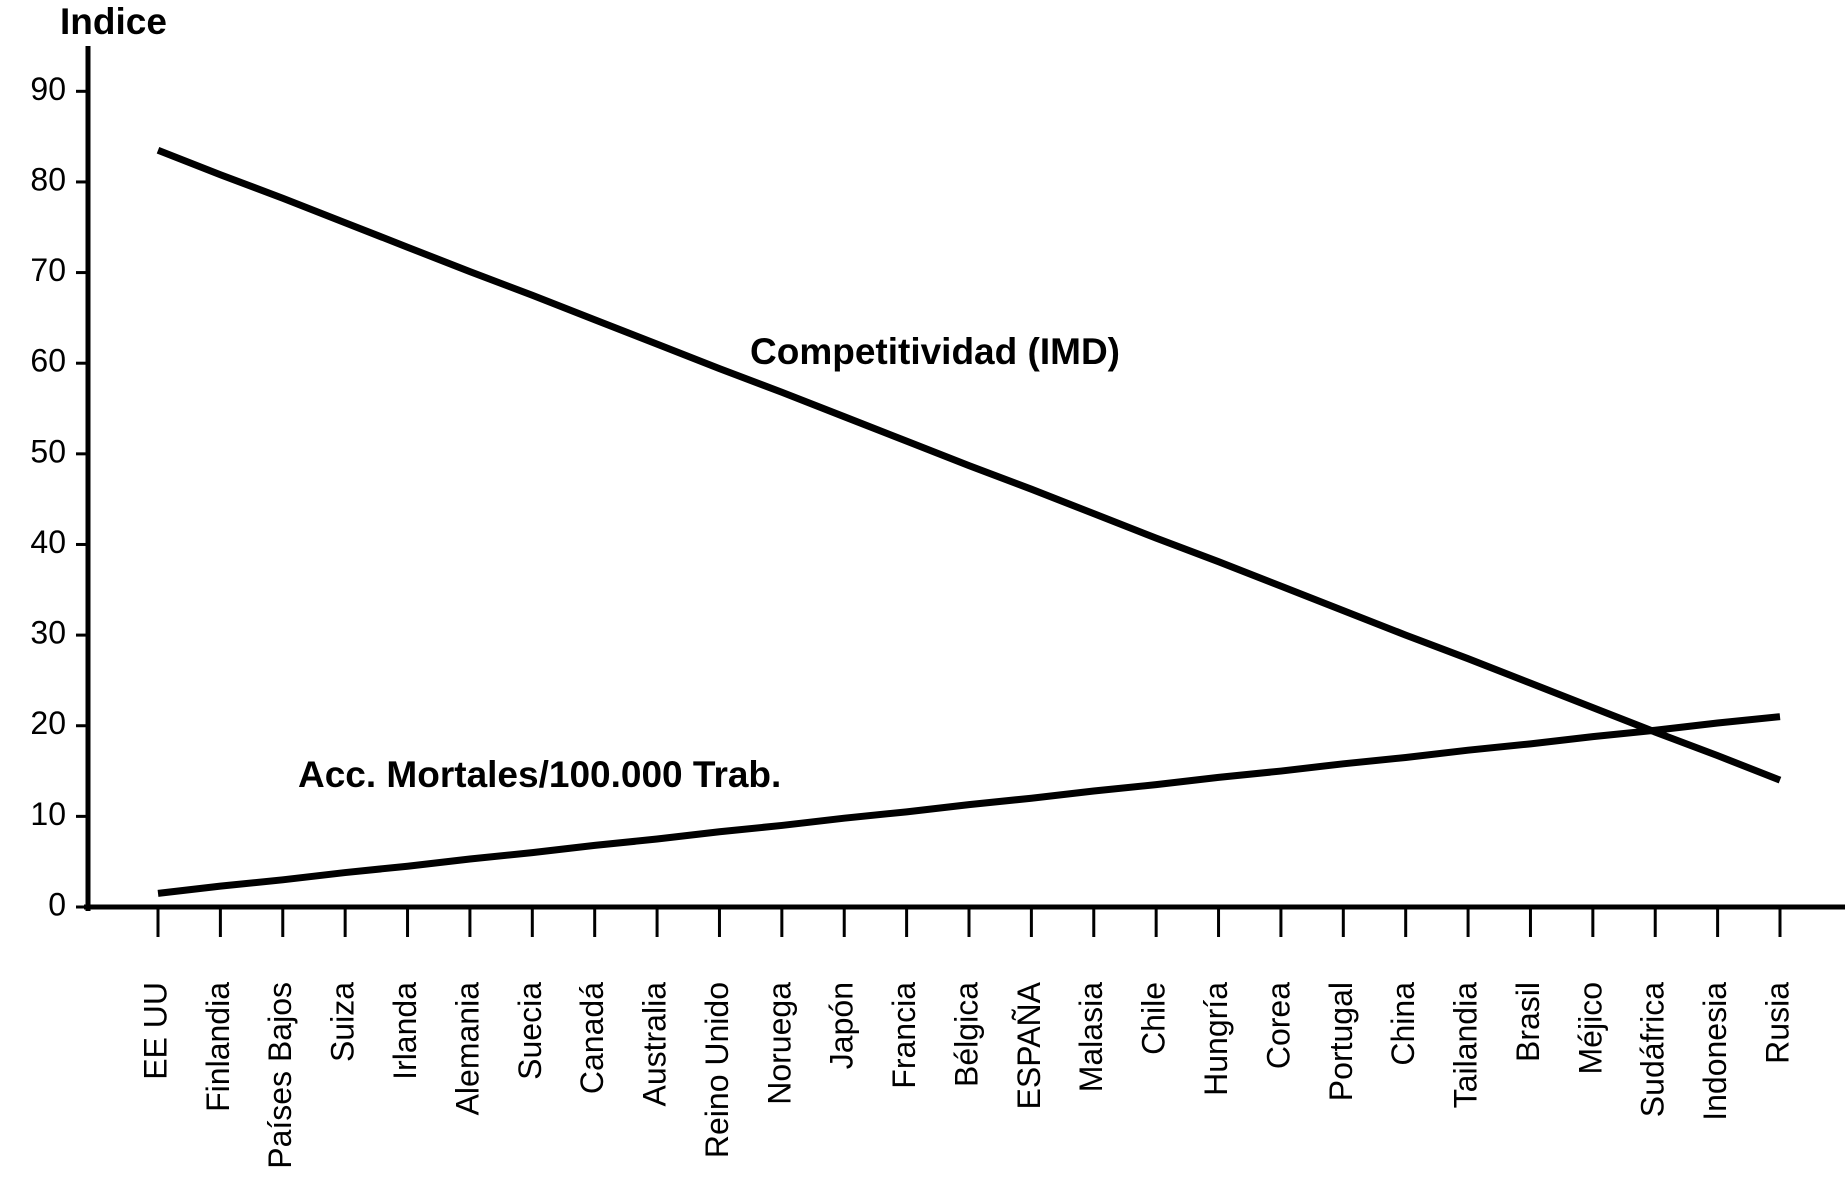  What do you see at coordinates (57, 904) in the screenshot?
I see `y-tick-label: 0` at bounding box center [57, 904].